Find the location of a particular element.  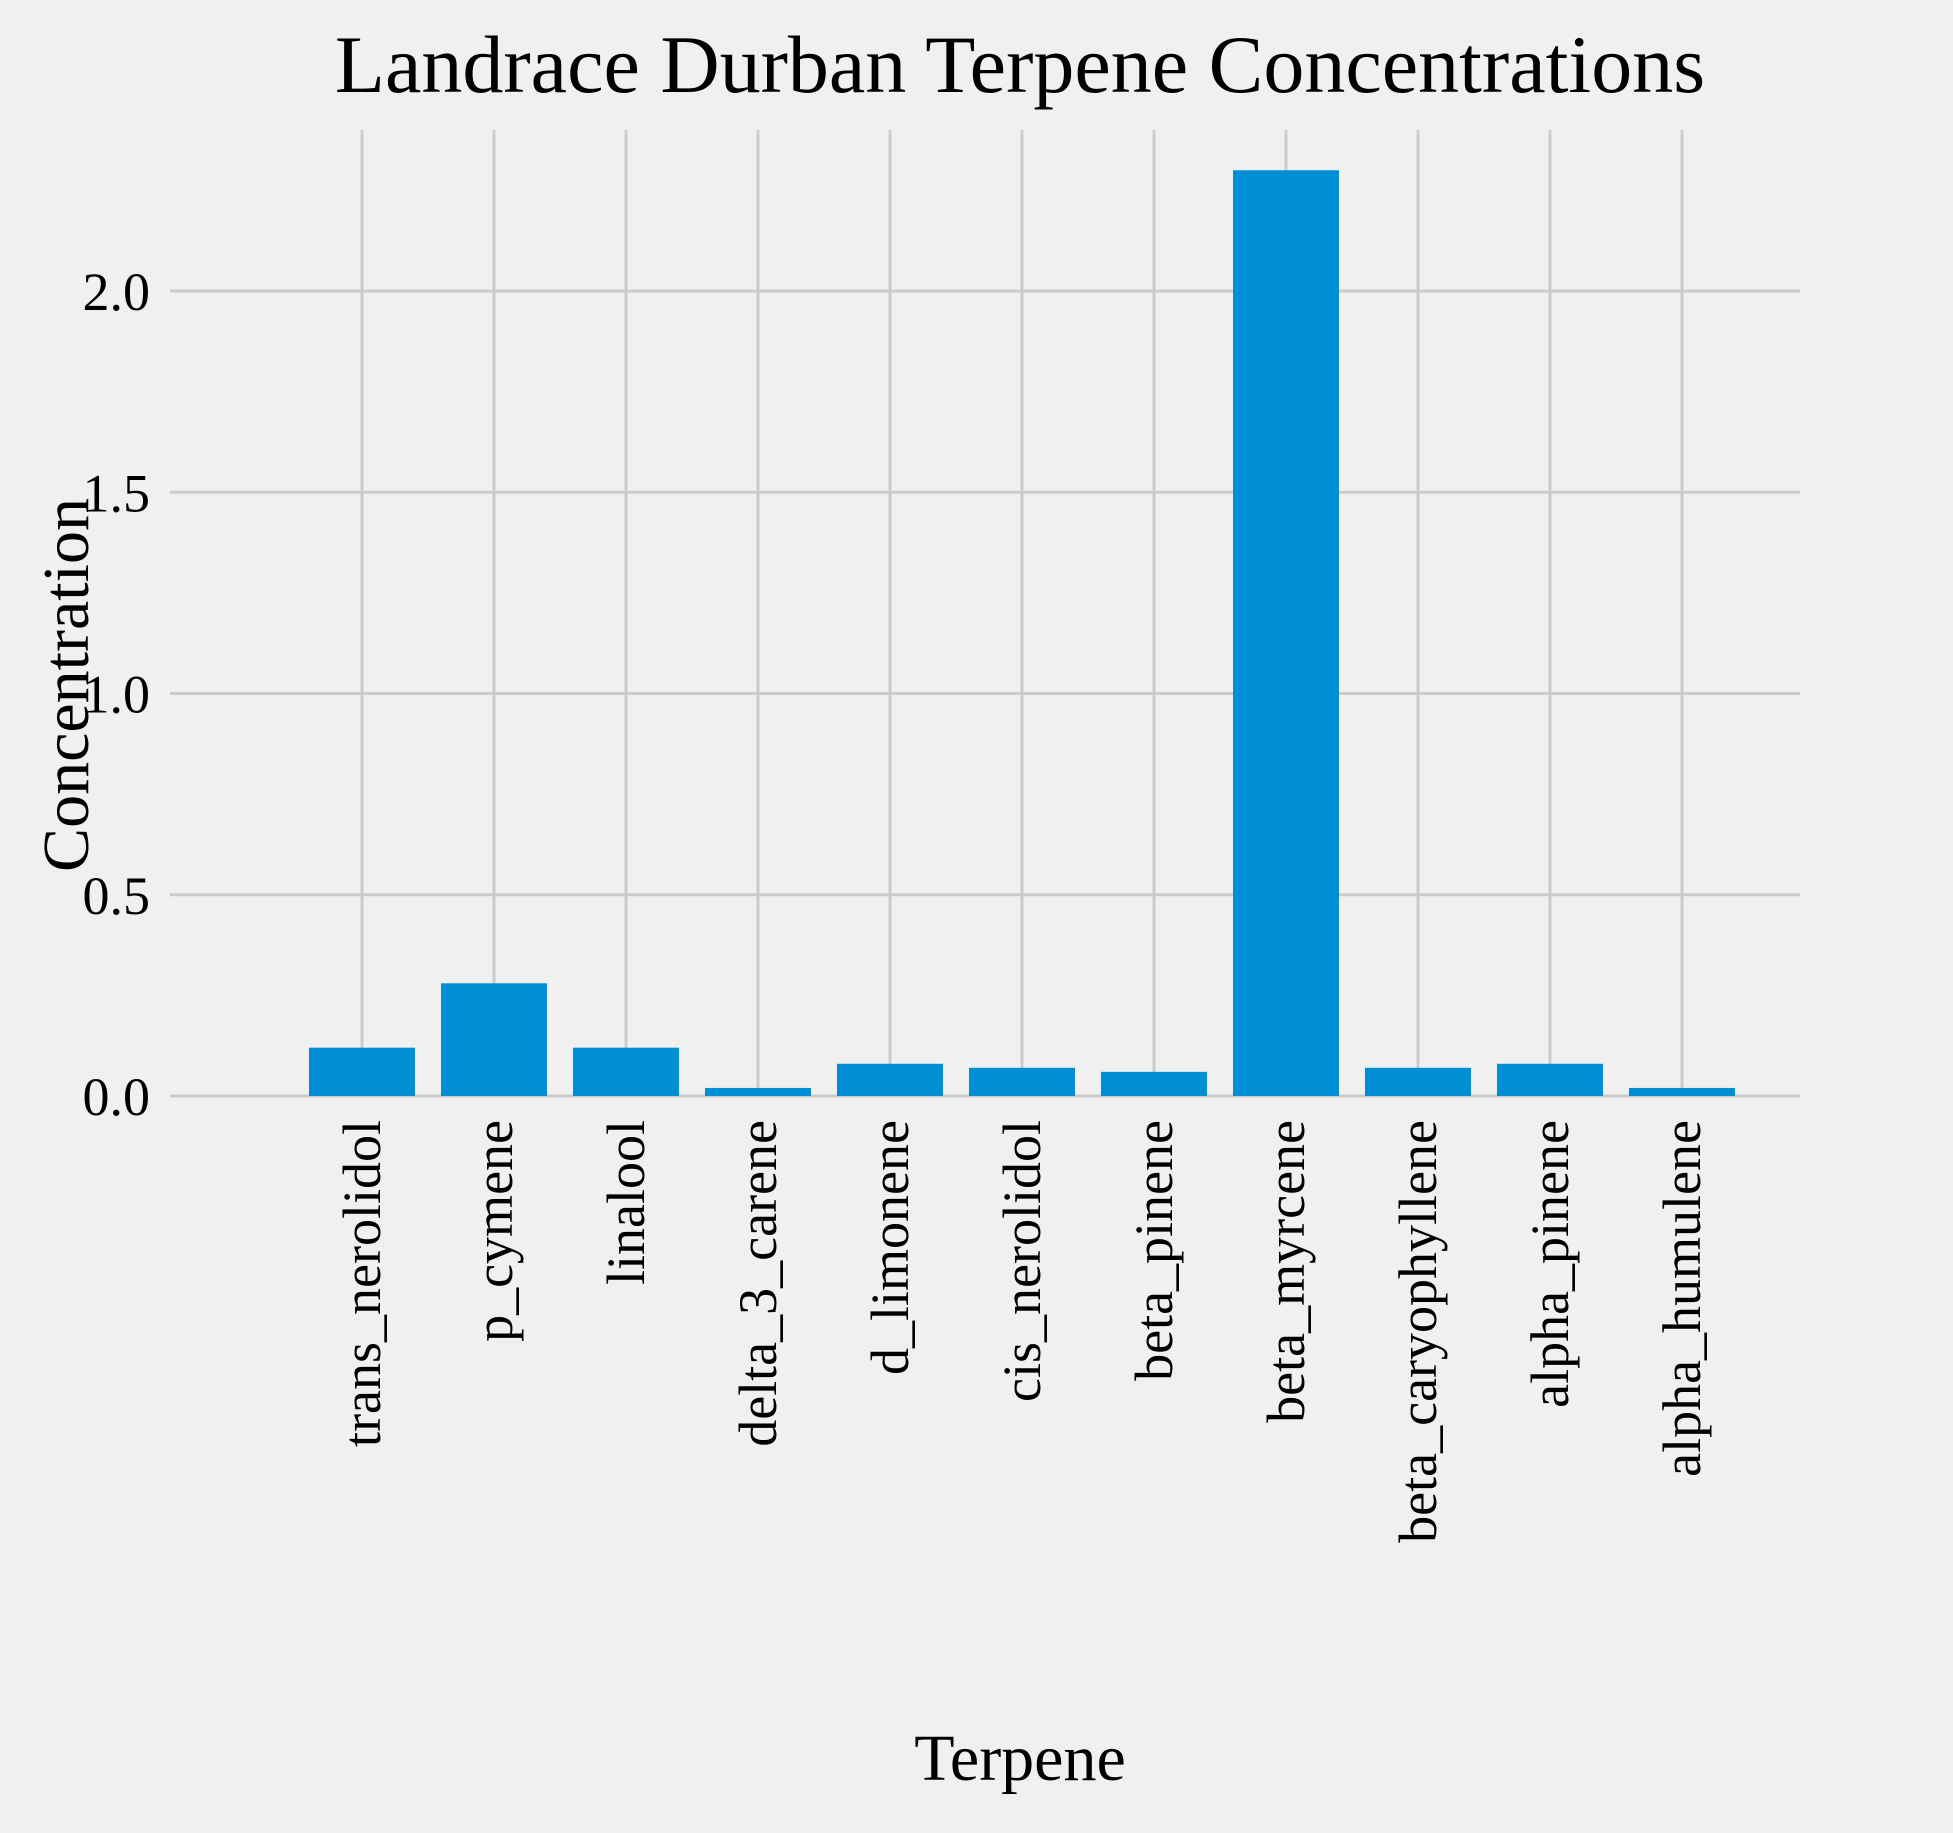

x-axis-label: Terpene is located at coordinates (1020, 1758).